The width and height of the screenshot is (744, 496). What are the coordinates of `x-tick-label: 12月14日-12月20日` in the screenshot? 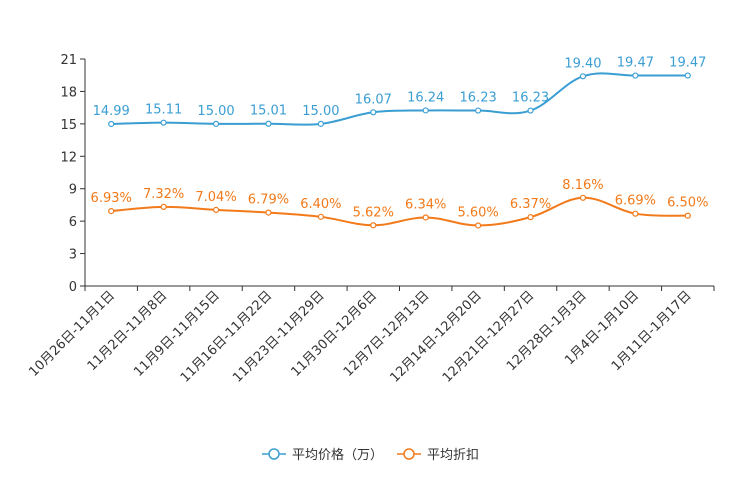 It's located at (435, 336).